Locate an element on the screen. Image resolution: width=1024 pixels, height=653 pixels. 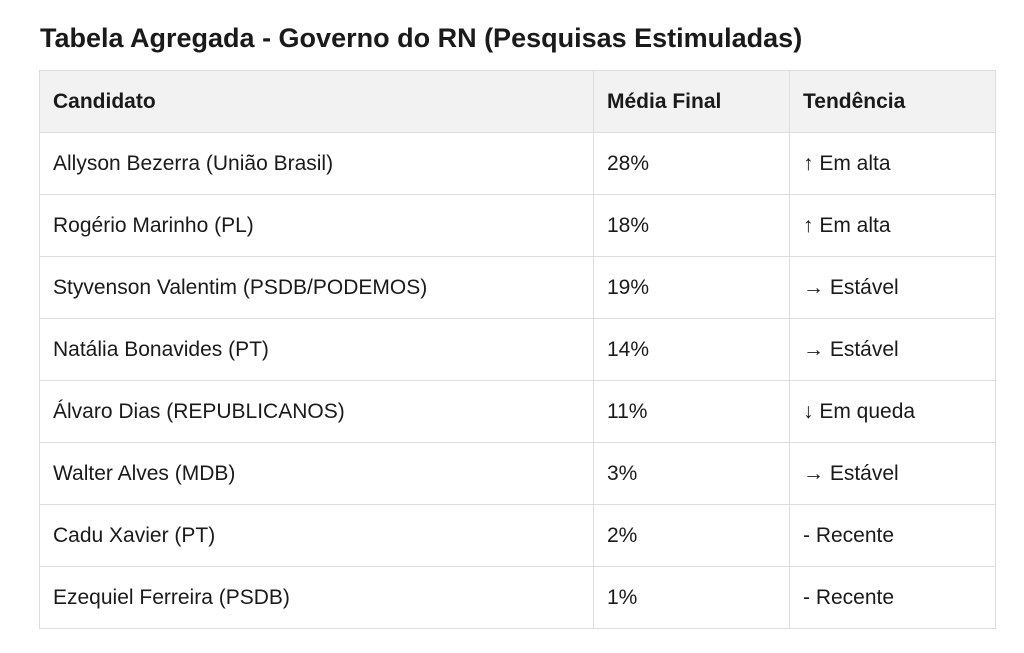
table-row: Walter Alves (MDB) 3% → Estável is located at coordinates (517, 473).